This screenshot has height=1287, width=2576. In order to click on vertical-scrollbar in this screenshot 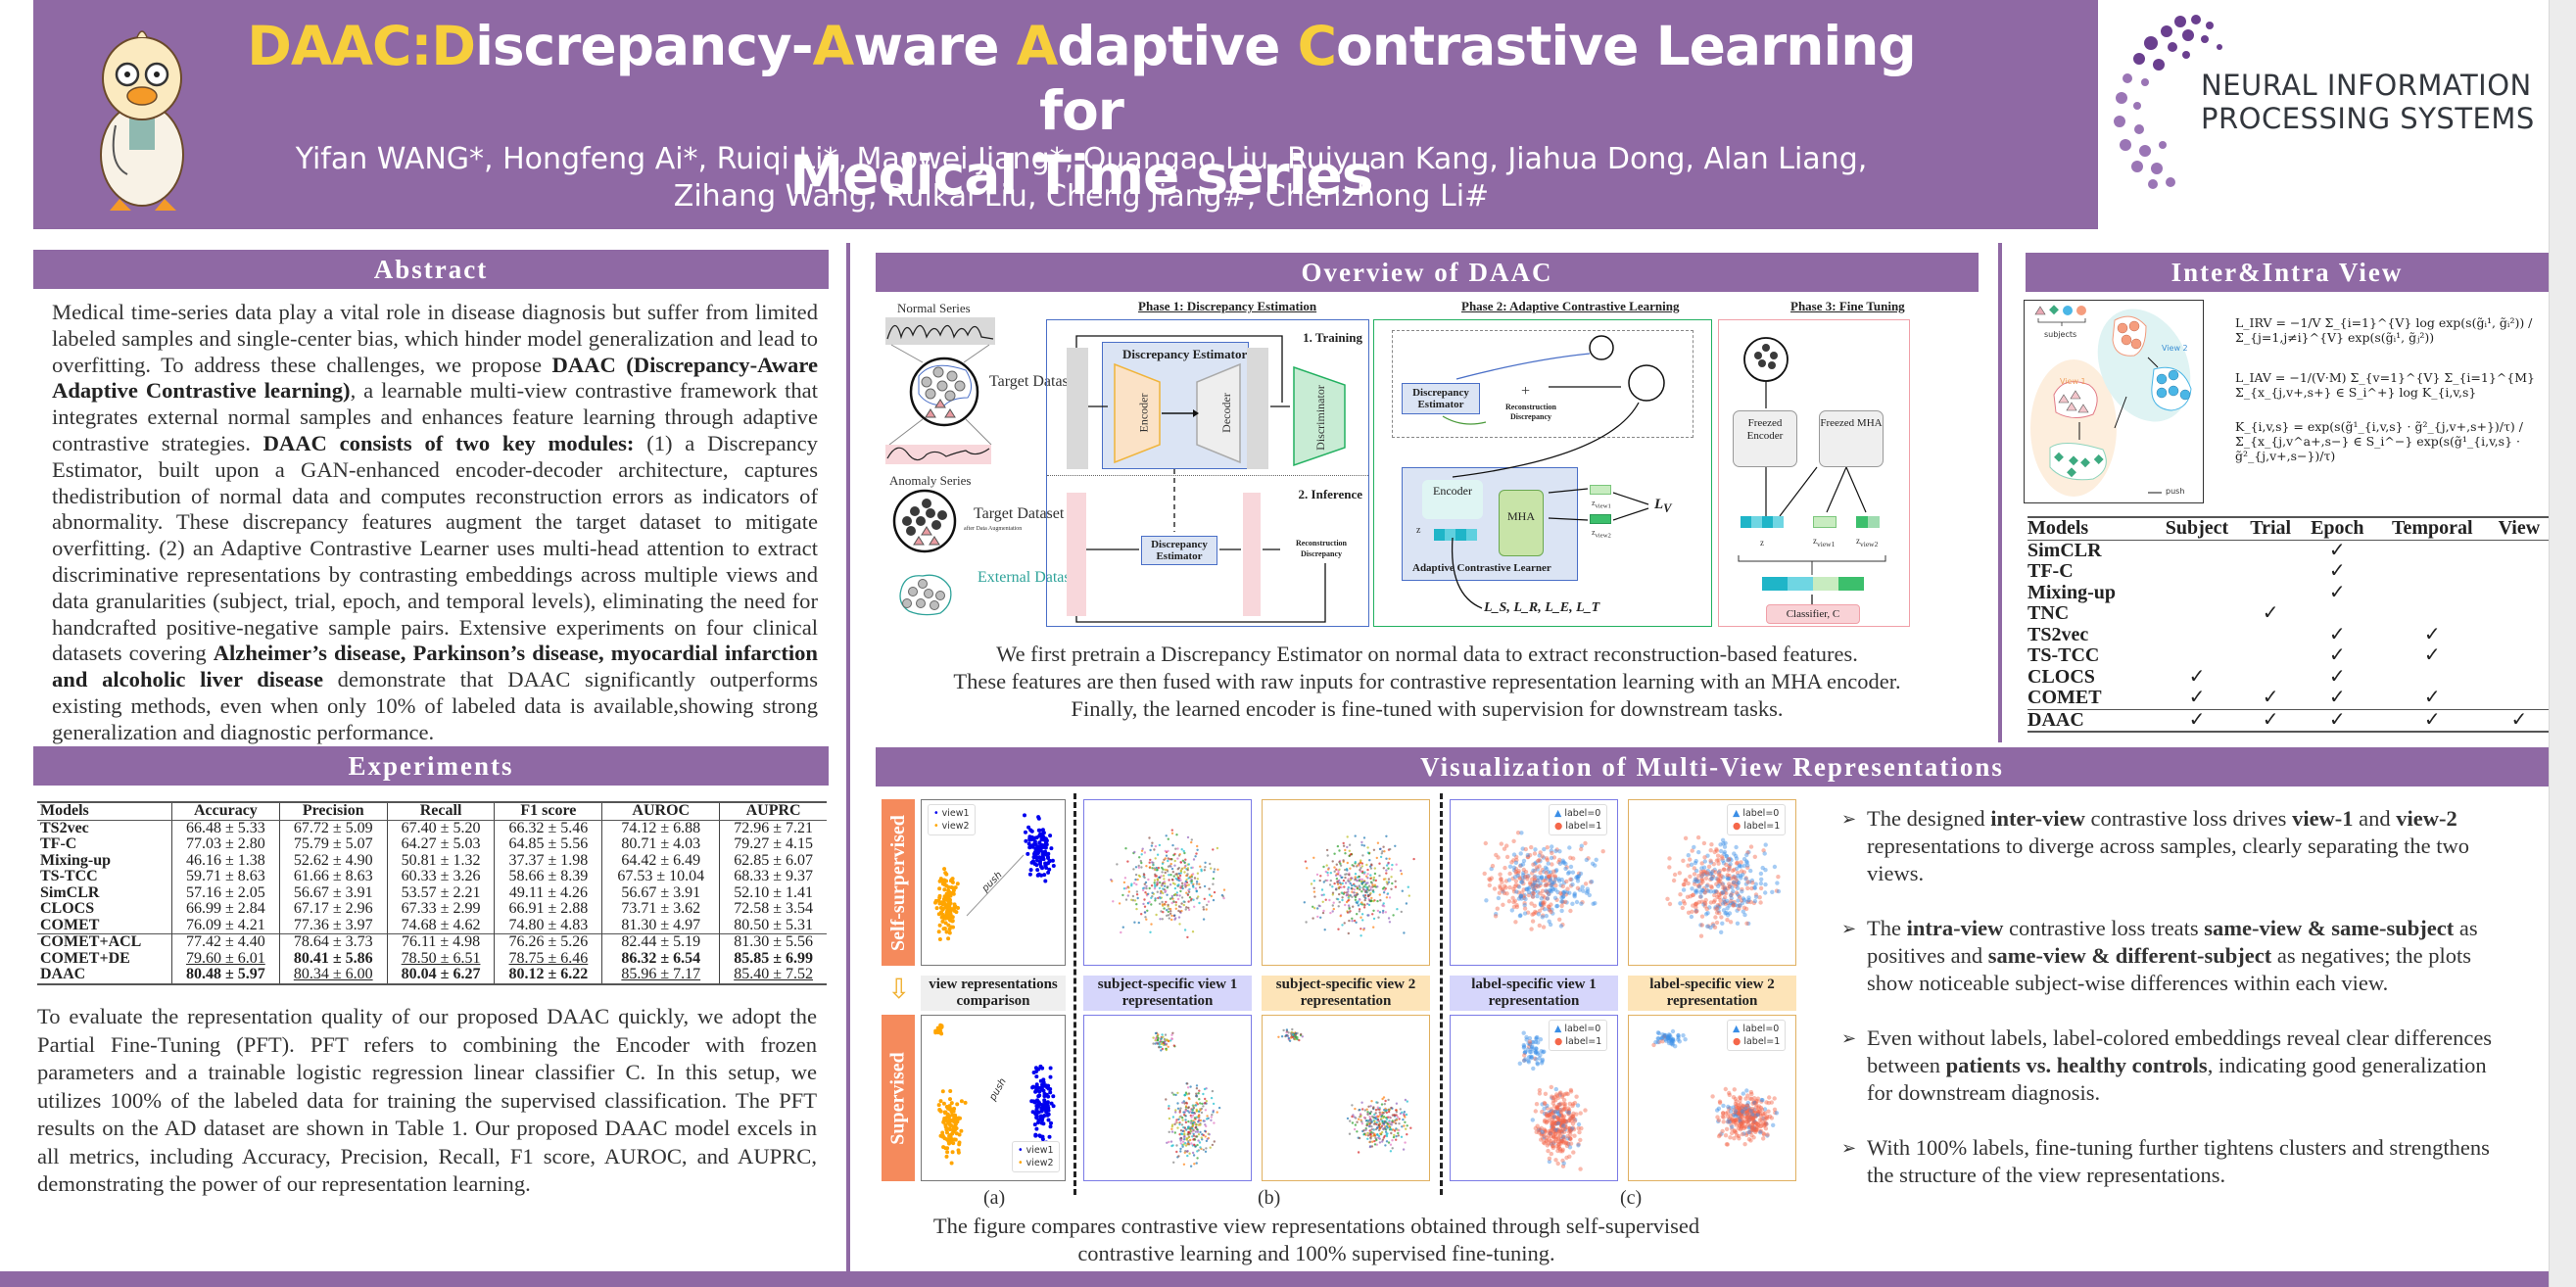, I will do `click(2562, 643)`.